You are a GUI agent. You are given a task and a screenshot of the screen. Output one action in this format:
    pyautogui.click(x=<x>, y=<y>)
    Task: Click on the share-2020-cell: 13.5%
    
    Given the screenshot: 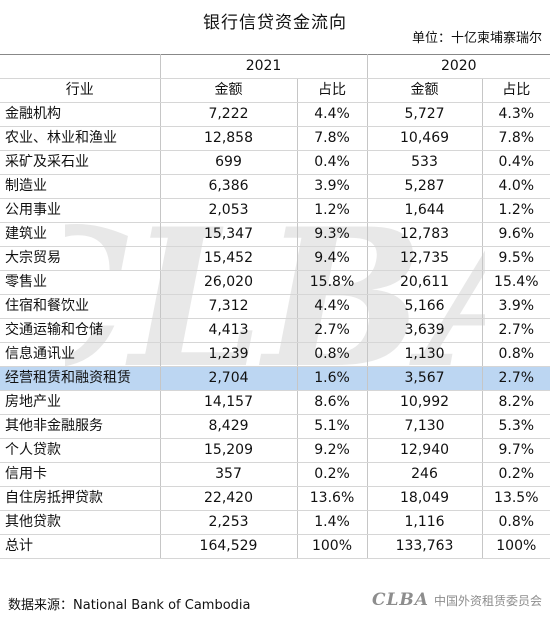 What is the action you would take?
    pyautogui.click(x=515, y=498)
    